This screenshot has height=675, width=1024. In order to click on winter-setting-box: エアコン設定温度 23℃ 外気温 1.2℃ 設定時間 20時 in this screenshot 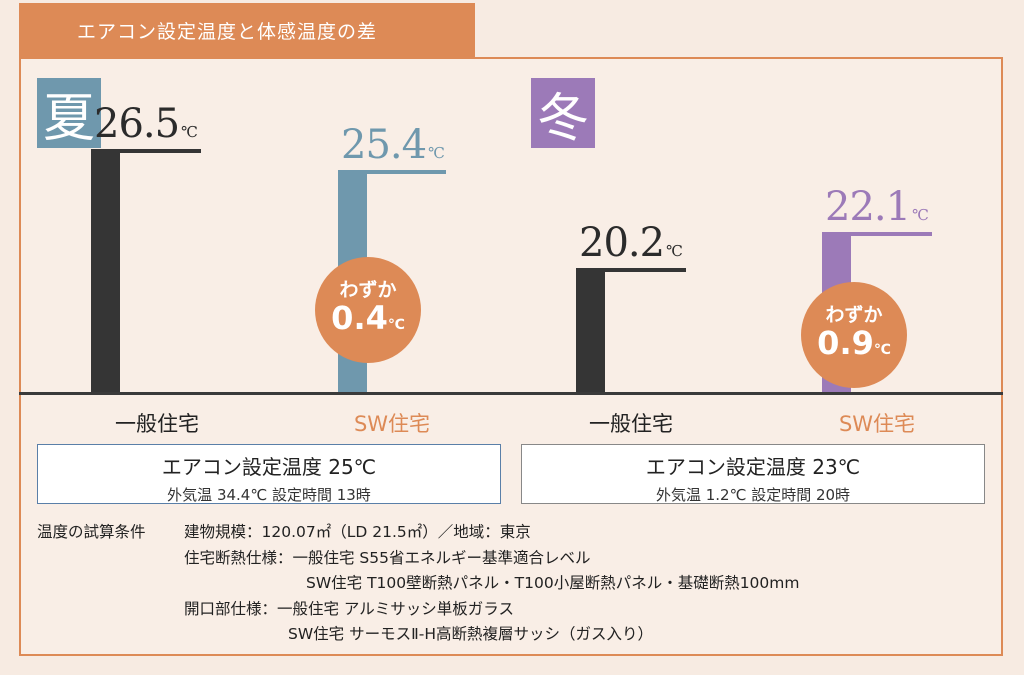, I will do `click(753, 474)`.